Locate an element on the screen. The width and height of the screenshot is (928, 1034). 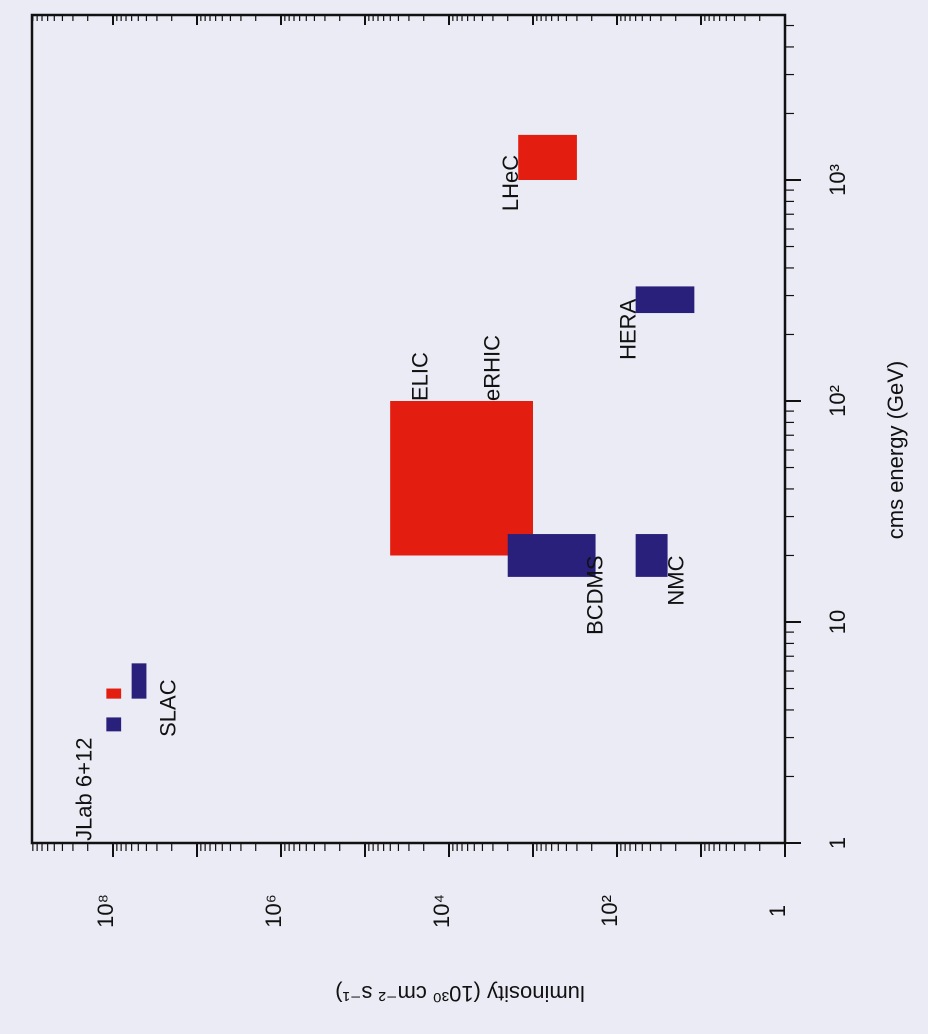
x-tick-label: 10² is located at coordinates (837, 401).